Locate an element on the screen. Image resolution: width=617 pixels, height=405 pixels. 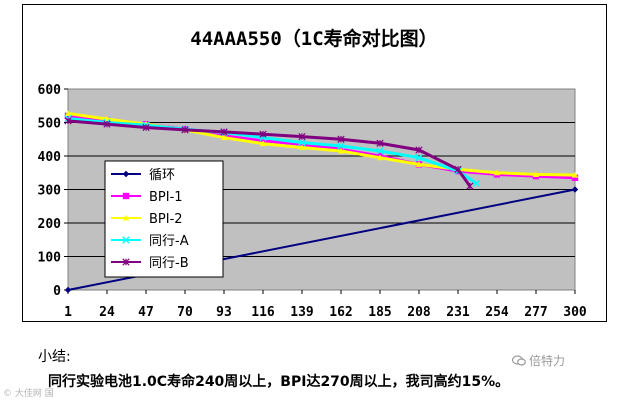
x-tick-label: 93 is located at coordinates (224, 312).